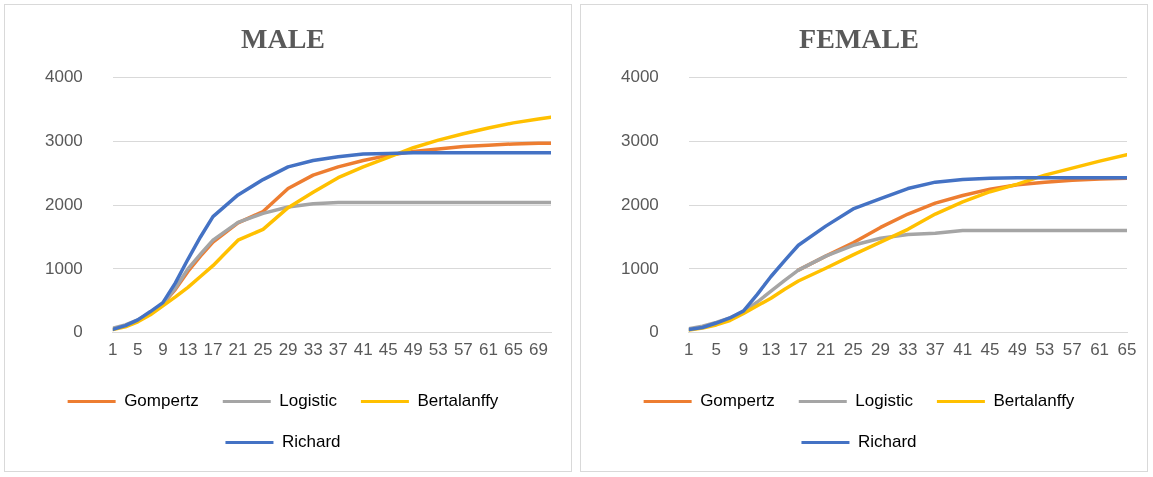 This screenshot has width=1153, height=477. What do you see at coordinates (283, 39) in the screenshot?
I see `chart-title: MALE` at bounding box center [283, 39].